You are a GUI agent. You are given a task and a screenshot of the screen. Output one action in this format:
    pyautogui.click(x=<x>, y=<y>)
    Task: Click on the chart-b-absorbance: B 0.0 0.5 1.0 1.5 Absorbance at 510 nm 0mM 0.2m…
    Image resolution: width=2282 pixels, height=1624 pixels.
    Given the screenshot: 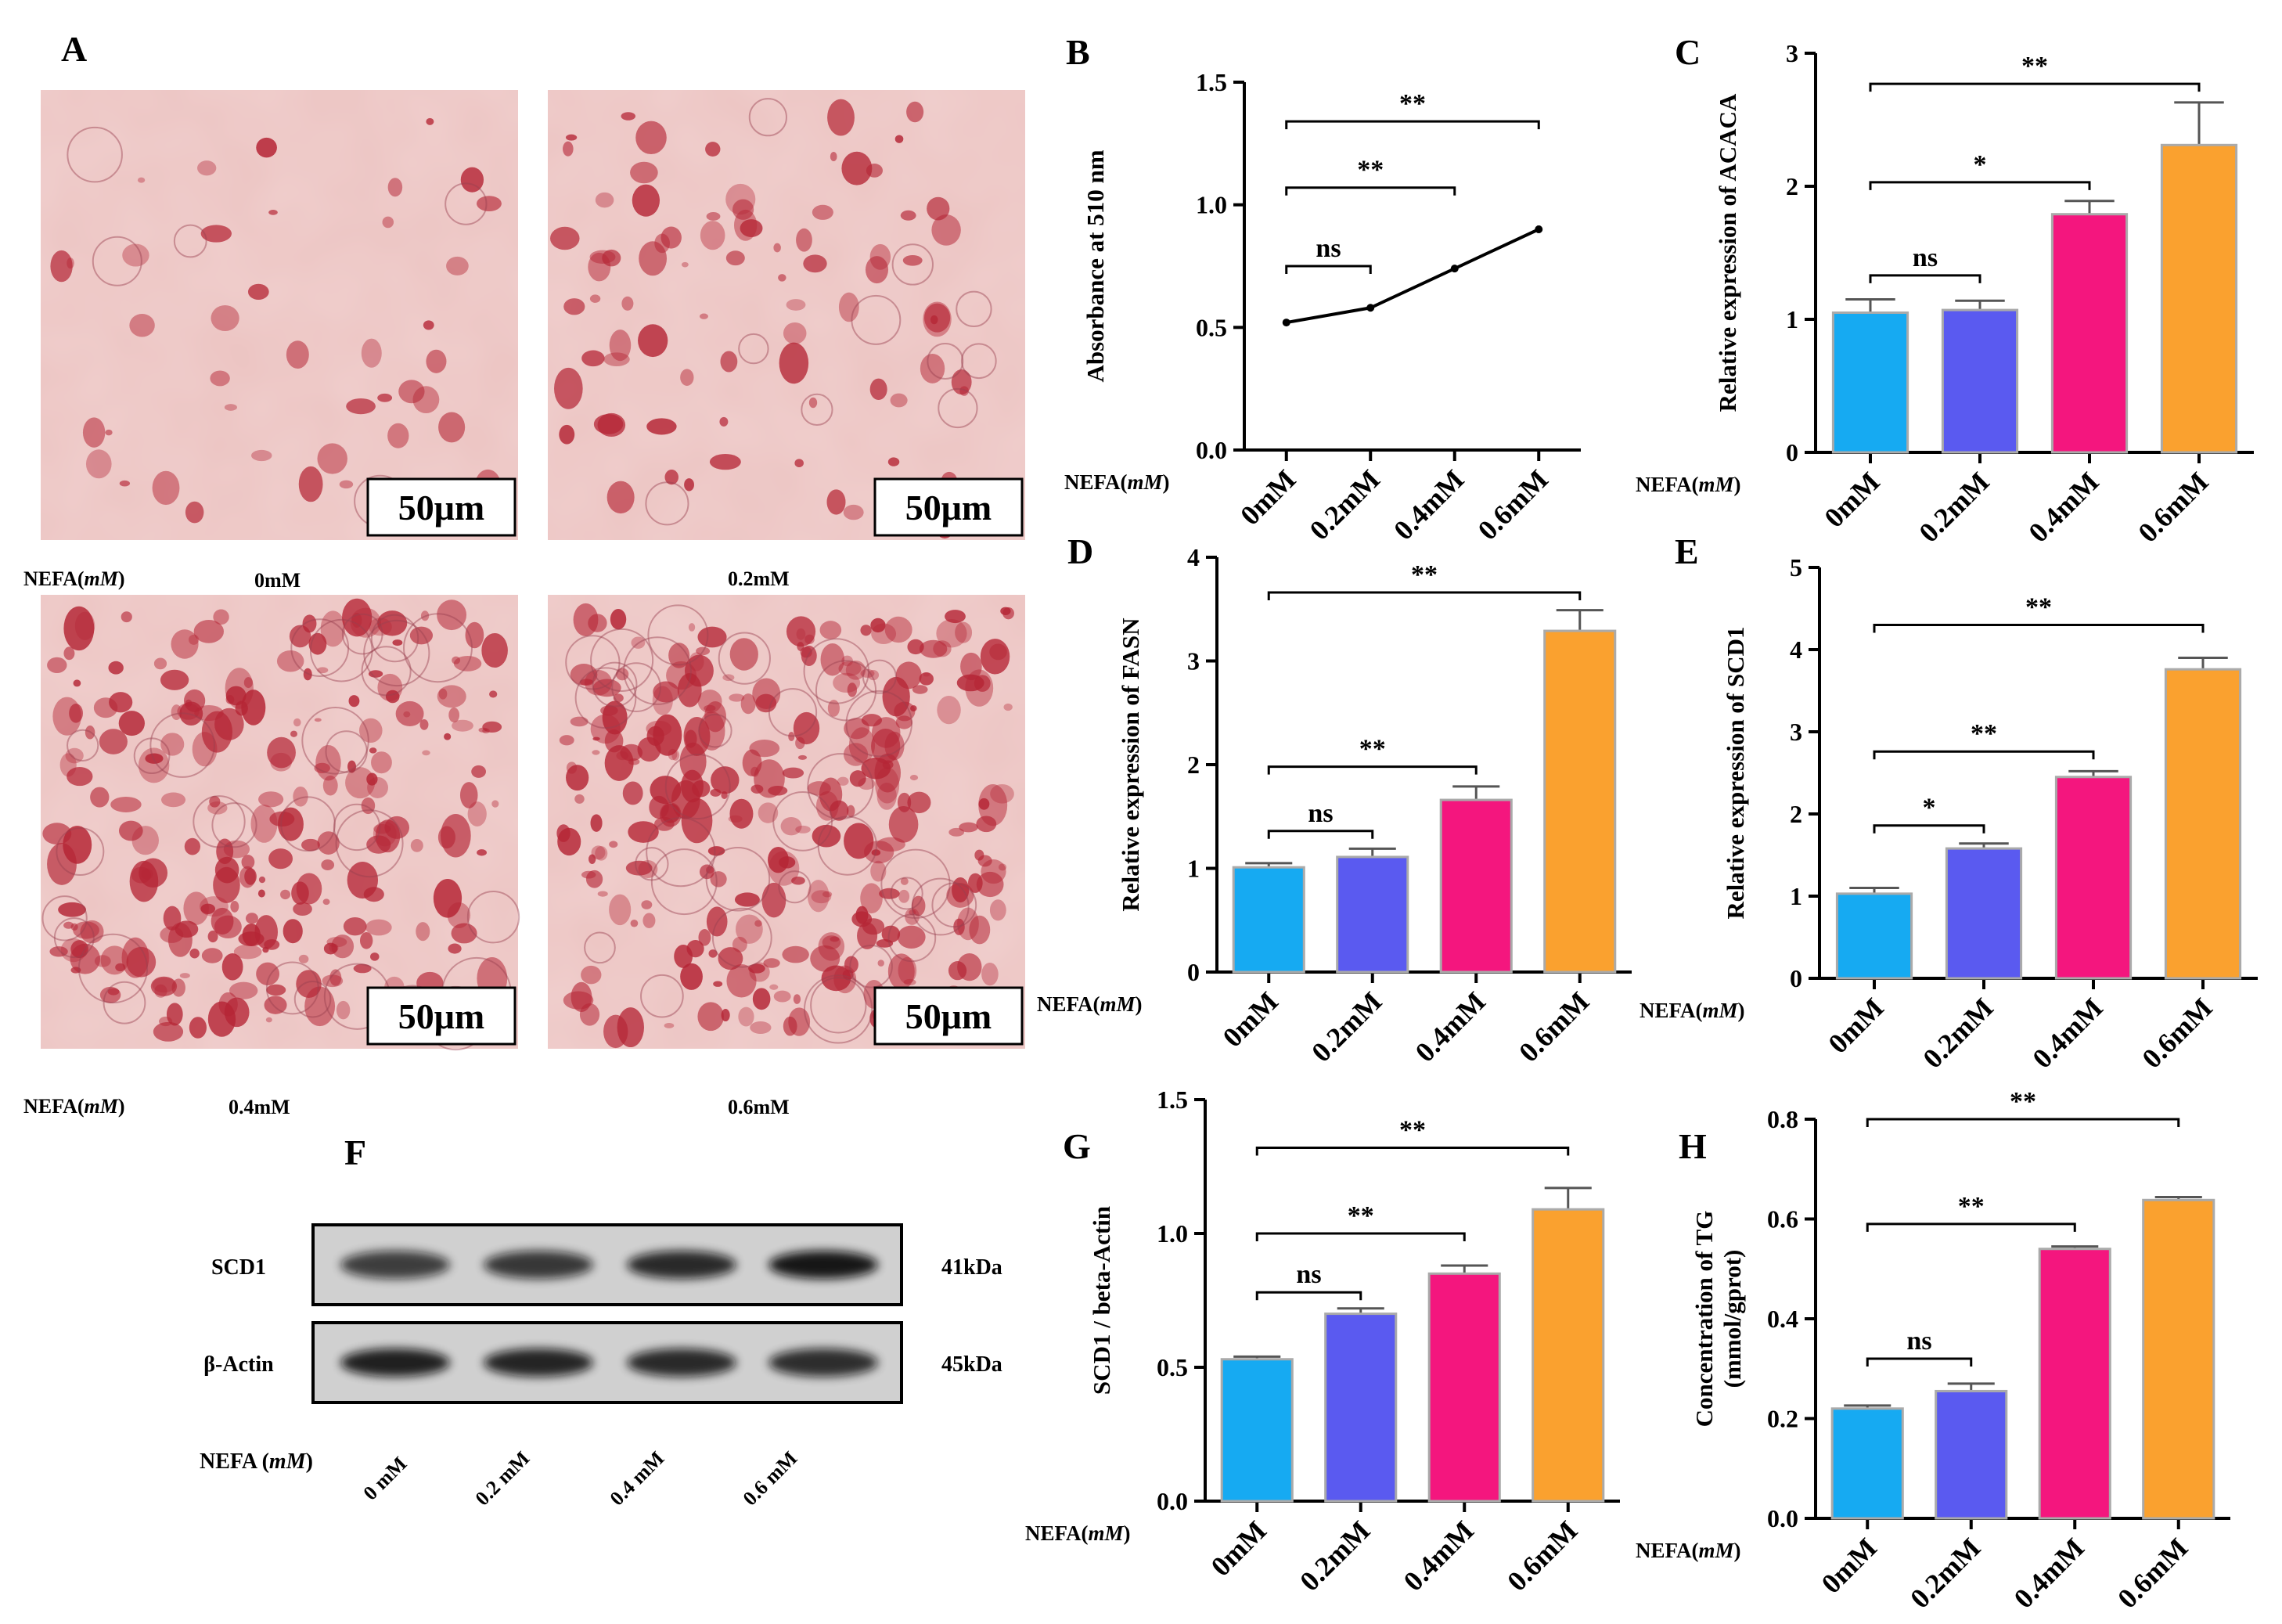 What is the action you would take?
    pyautogui.click(x=1322, y=289)
    